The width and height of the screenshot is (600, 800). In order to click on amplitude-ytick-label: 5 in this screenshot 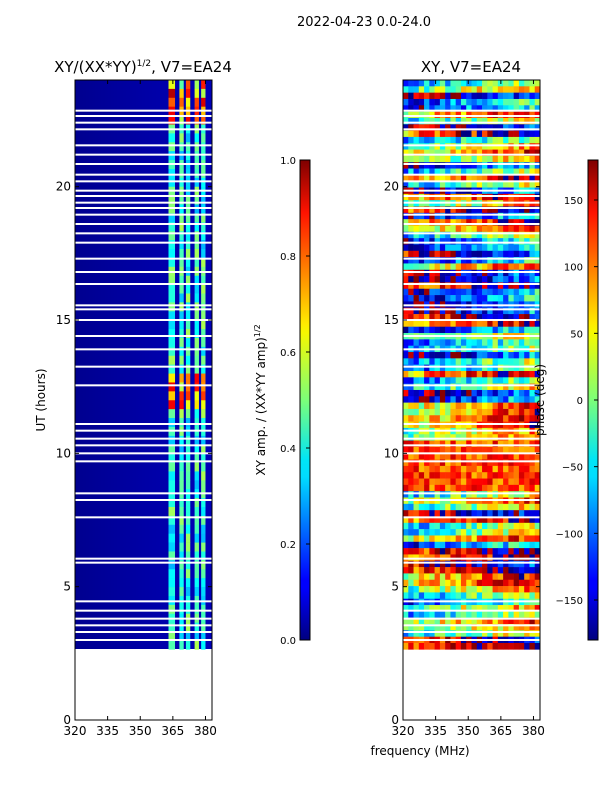, I will do `click(67, 587)`.